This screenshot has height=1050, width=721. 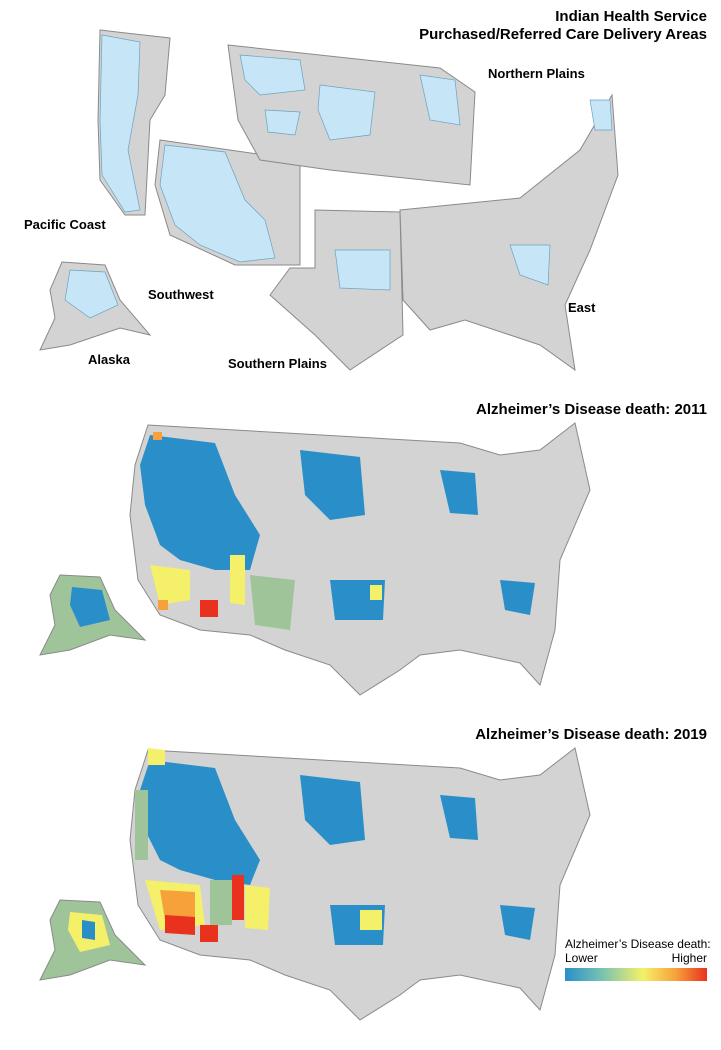 What do you see at coordinates (459, 817) in the screenshot?
I see `lakes-blue-2019` at bounding box center [459, 817].